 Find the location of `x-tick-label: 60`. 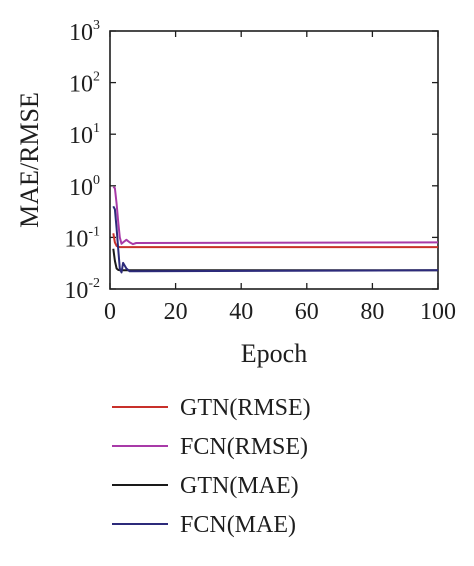

x-tick-label: 60 is located at coordinates (307, 312).